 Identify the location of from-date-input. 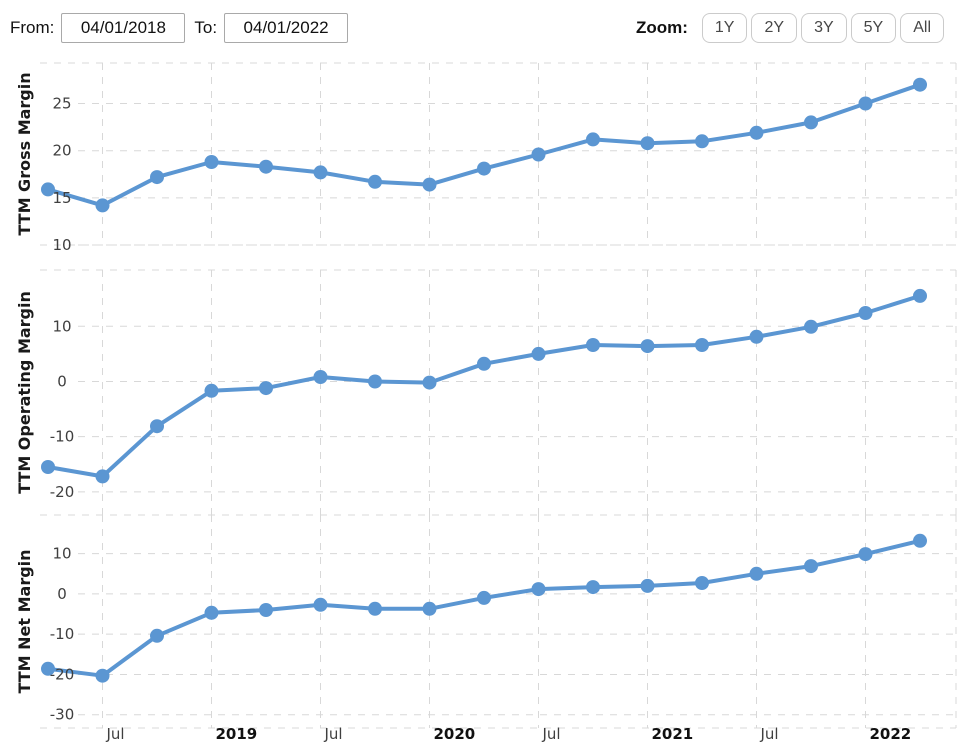
(123, 28).